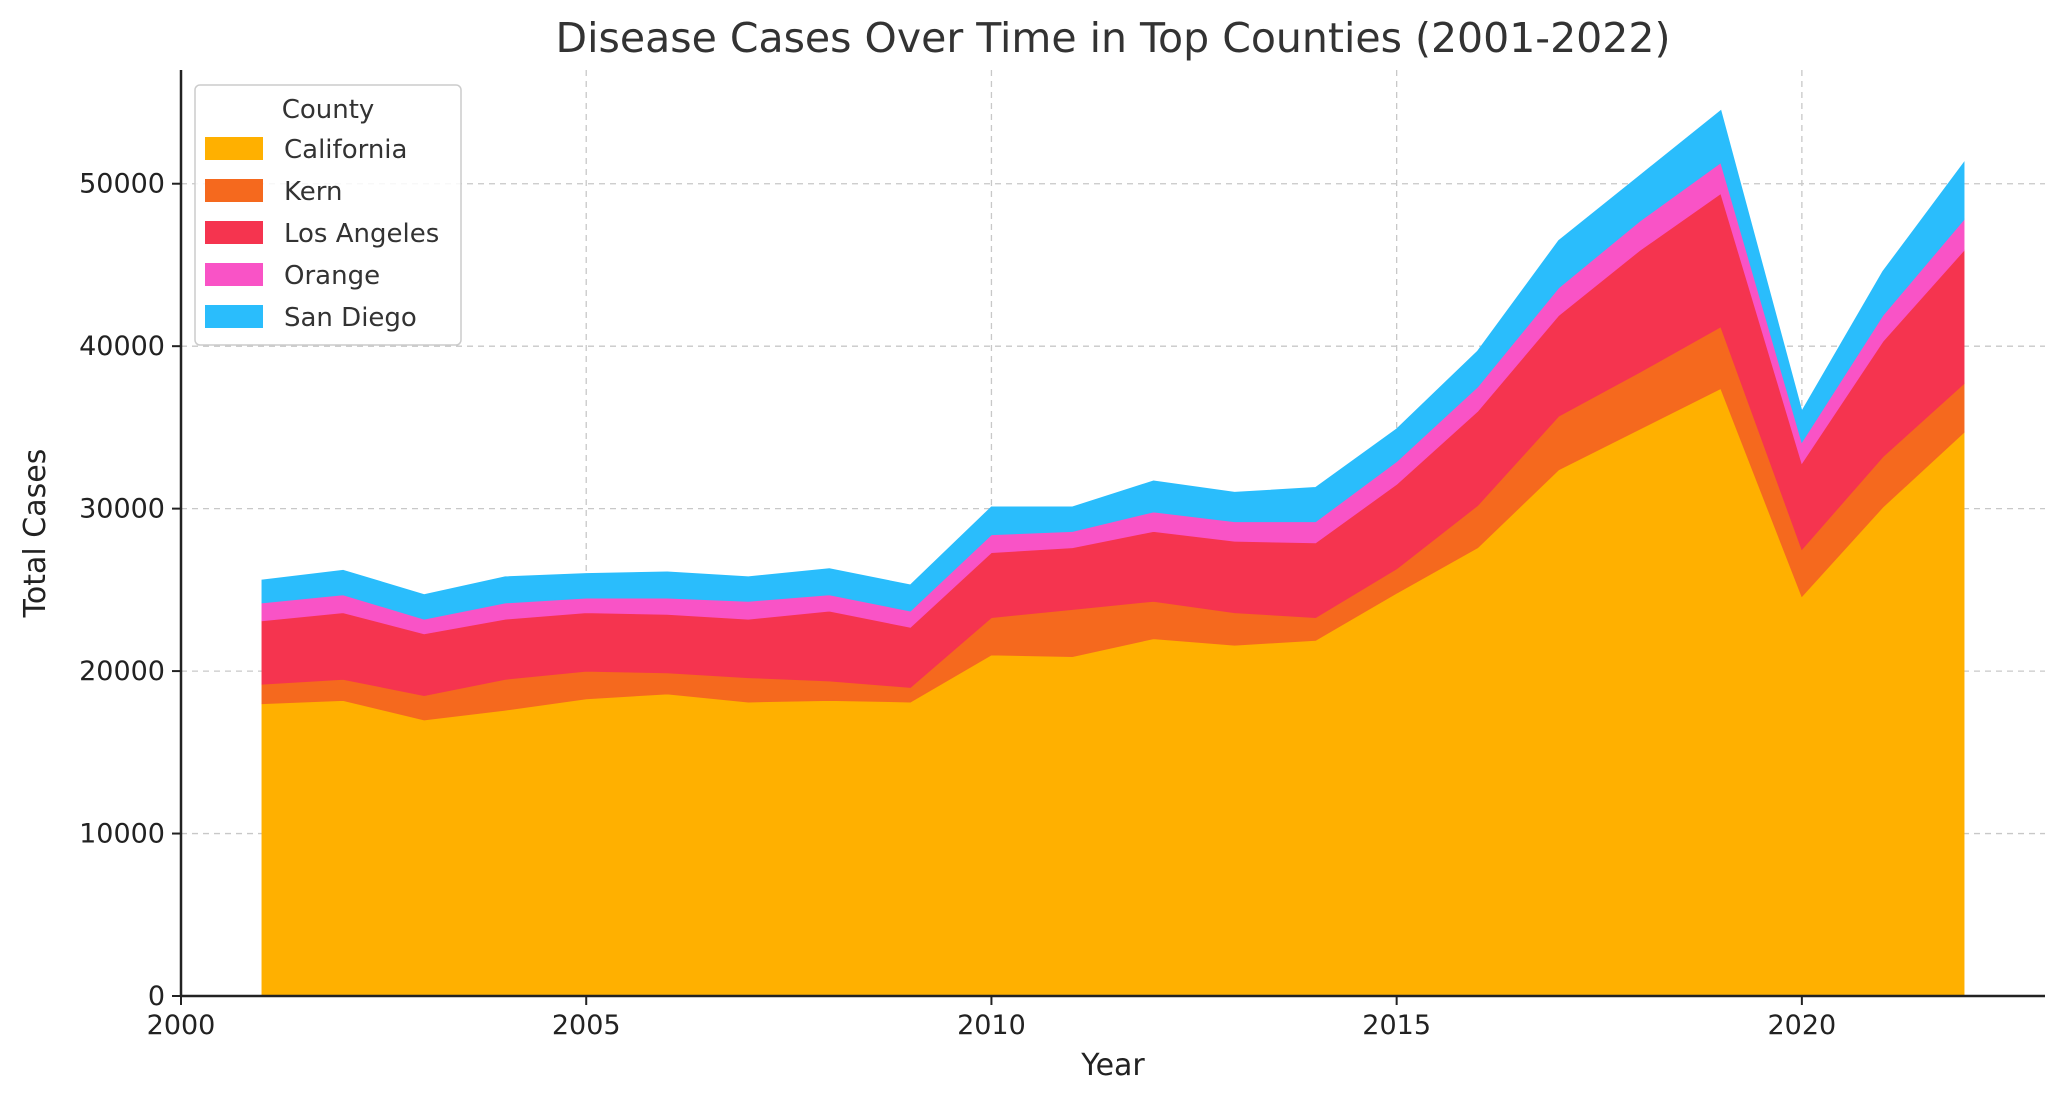  What do you see at coordinates (350, 318) in the screenshot?
I see `legend-label-san-diego: San Diego` at bounding box center [350, 318].